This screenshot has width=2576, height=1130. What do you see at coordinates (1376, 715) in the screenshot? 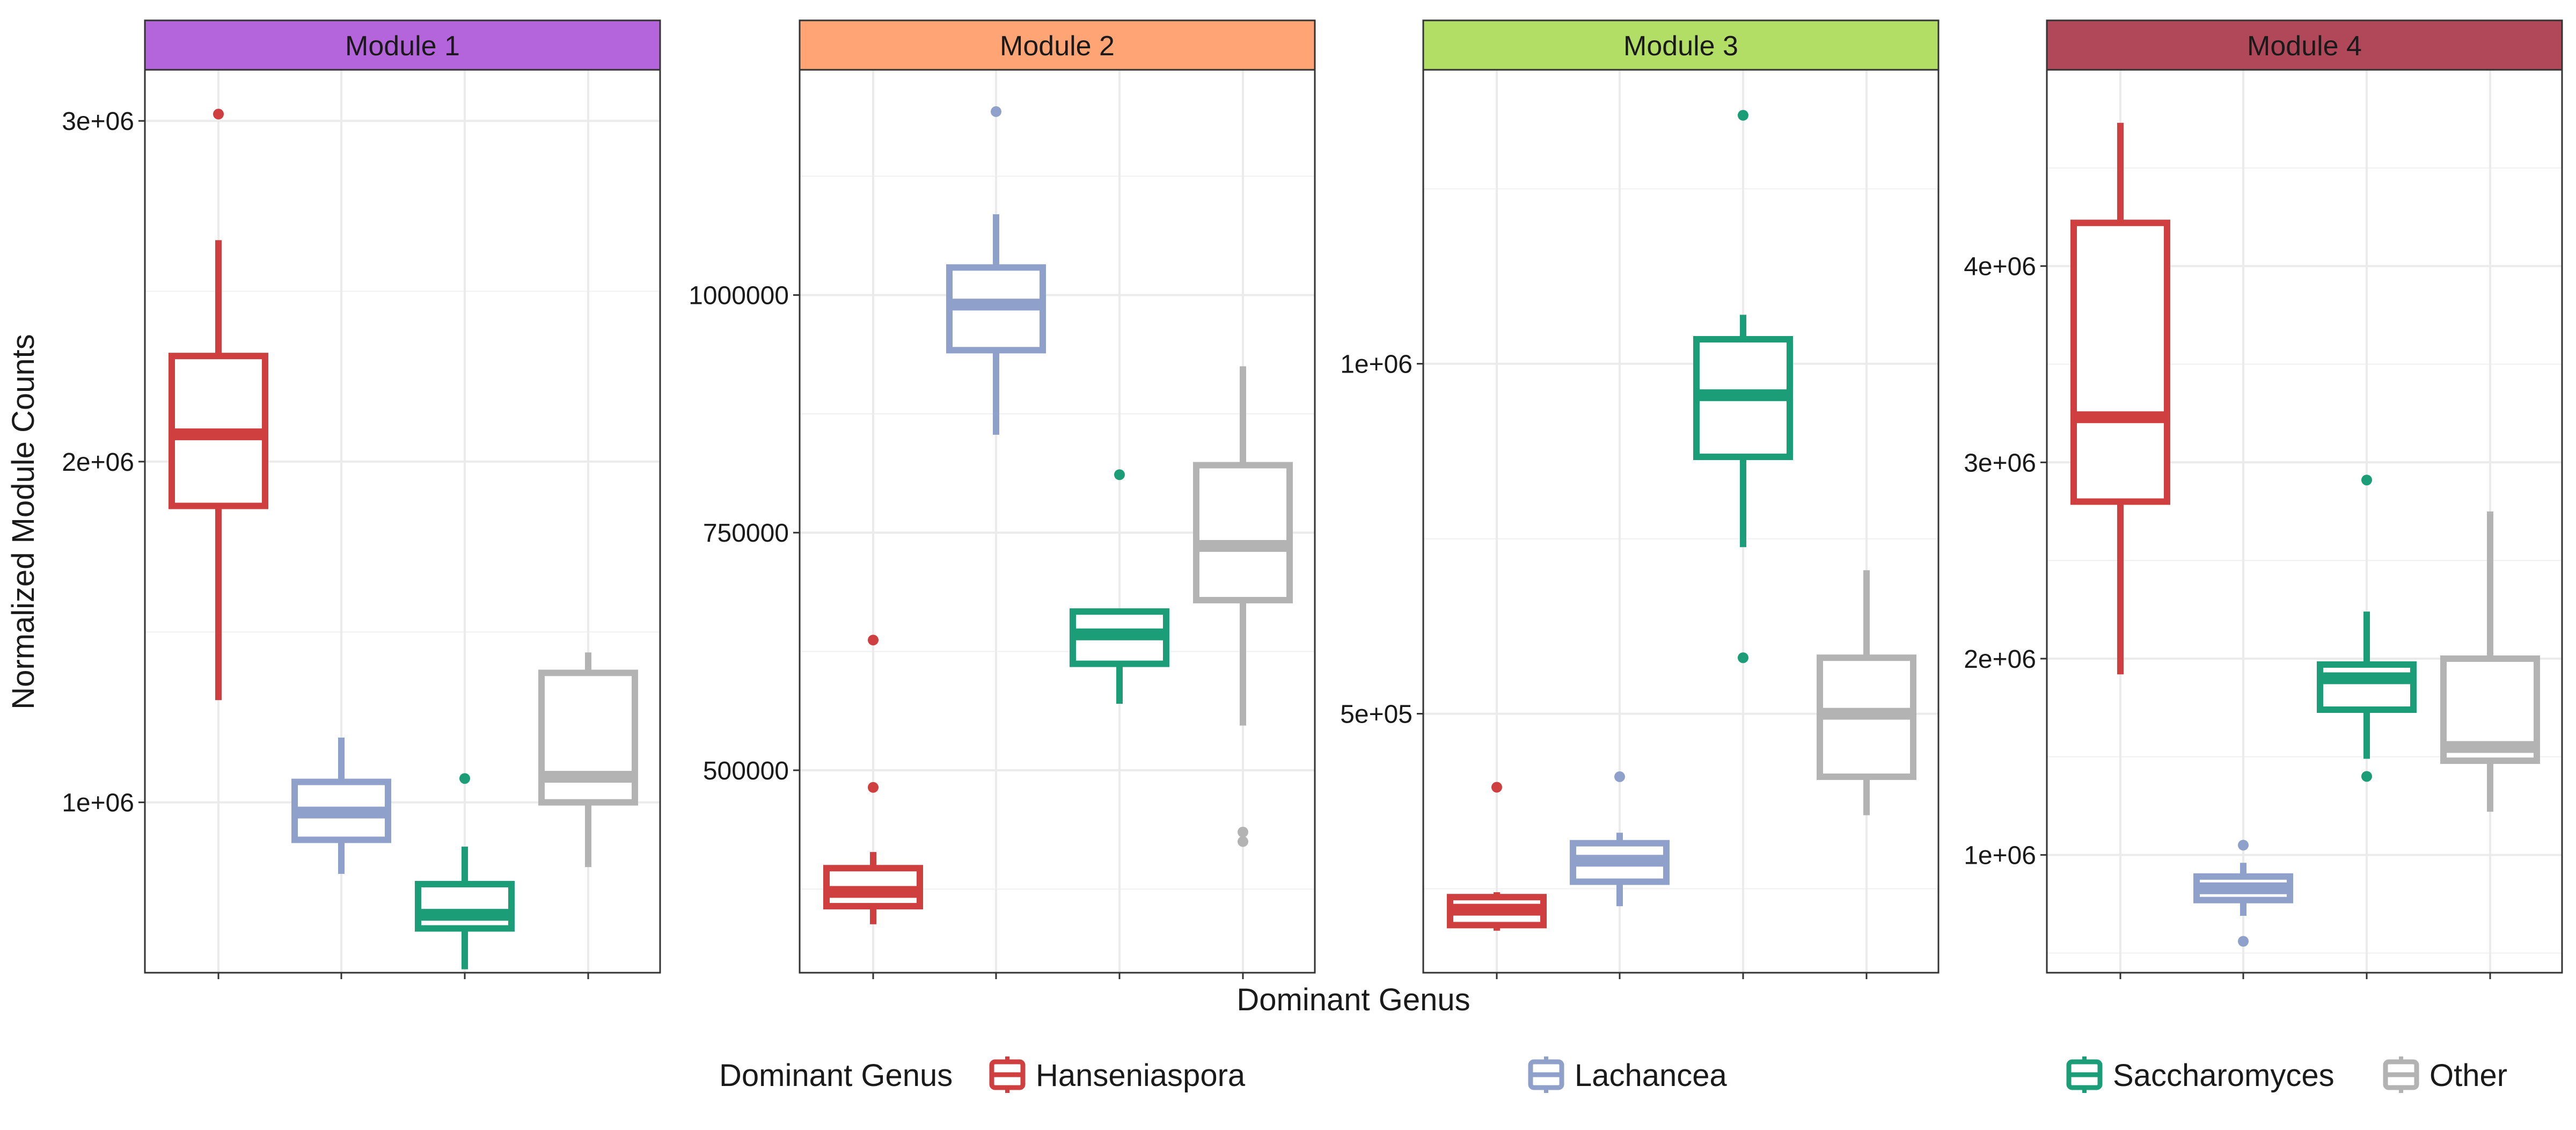
I see `y-tick-label: 5e+05` at bounding box center [1376, 715].